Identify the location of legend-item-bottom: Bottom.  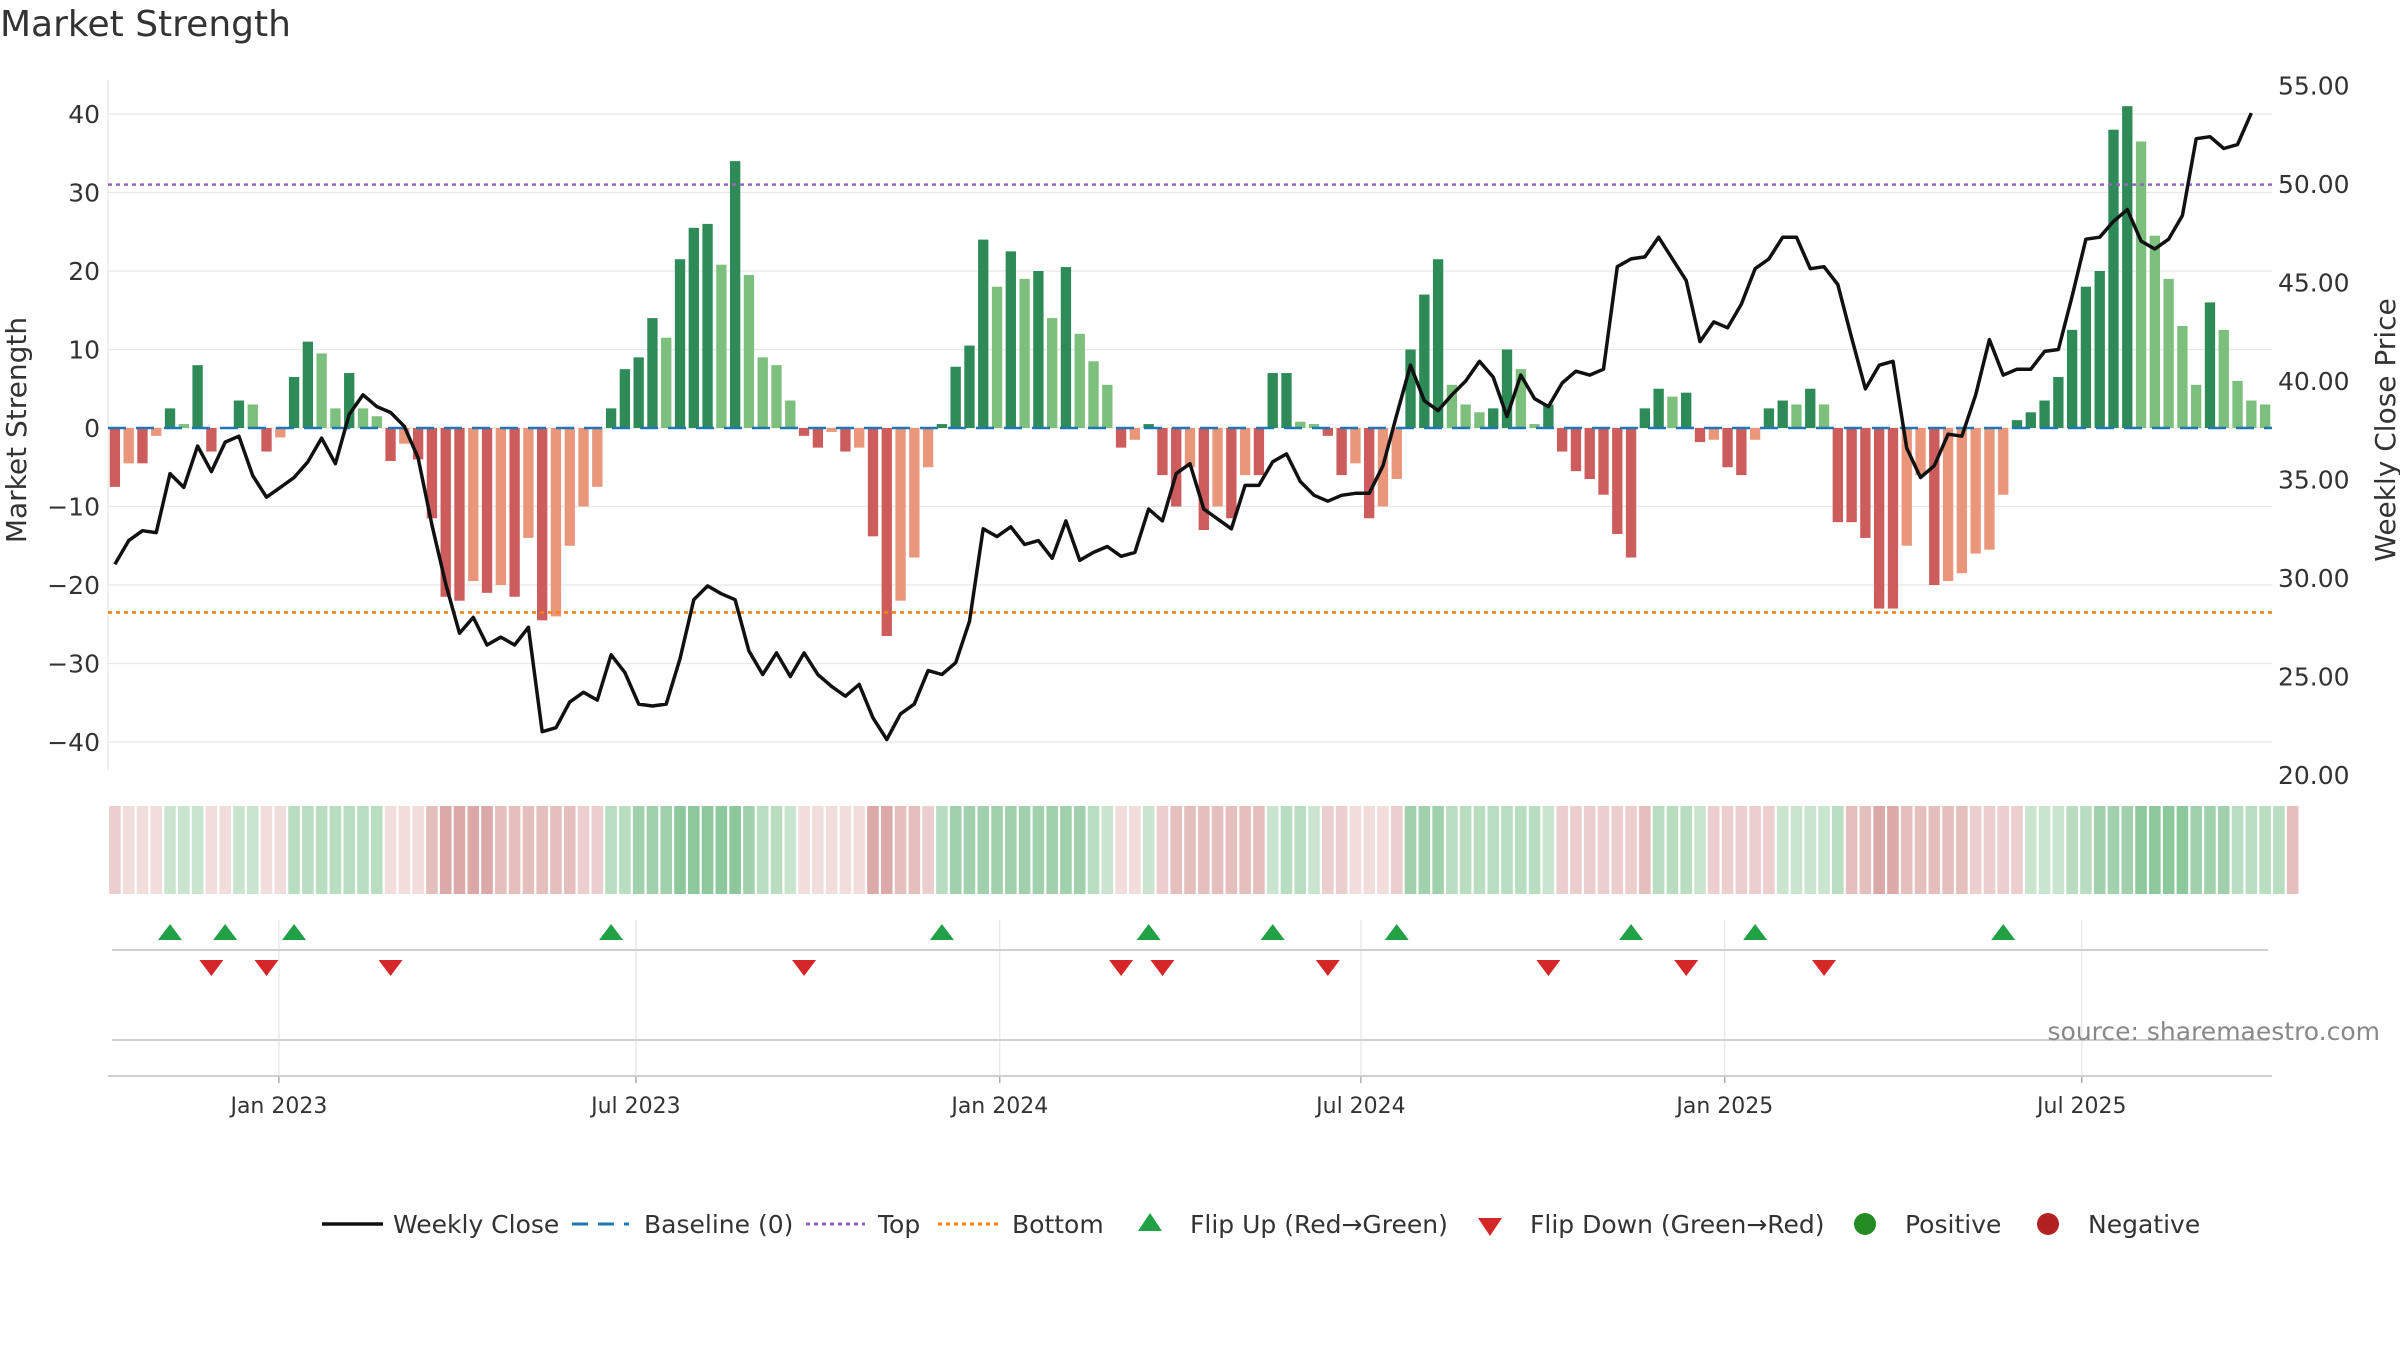
(1021, 1224).